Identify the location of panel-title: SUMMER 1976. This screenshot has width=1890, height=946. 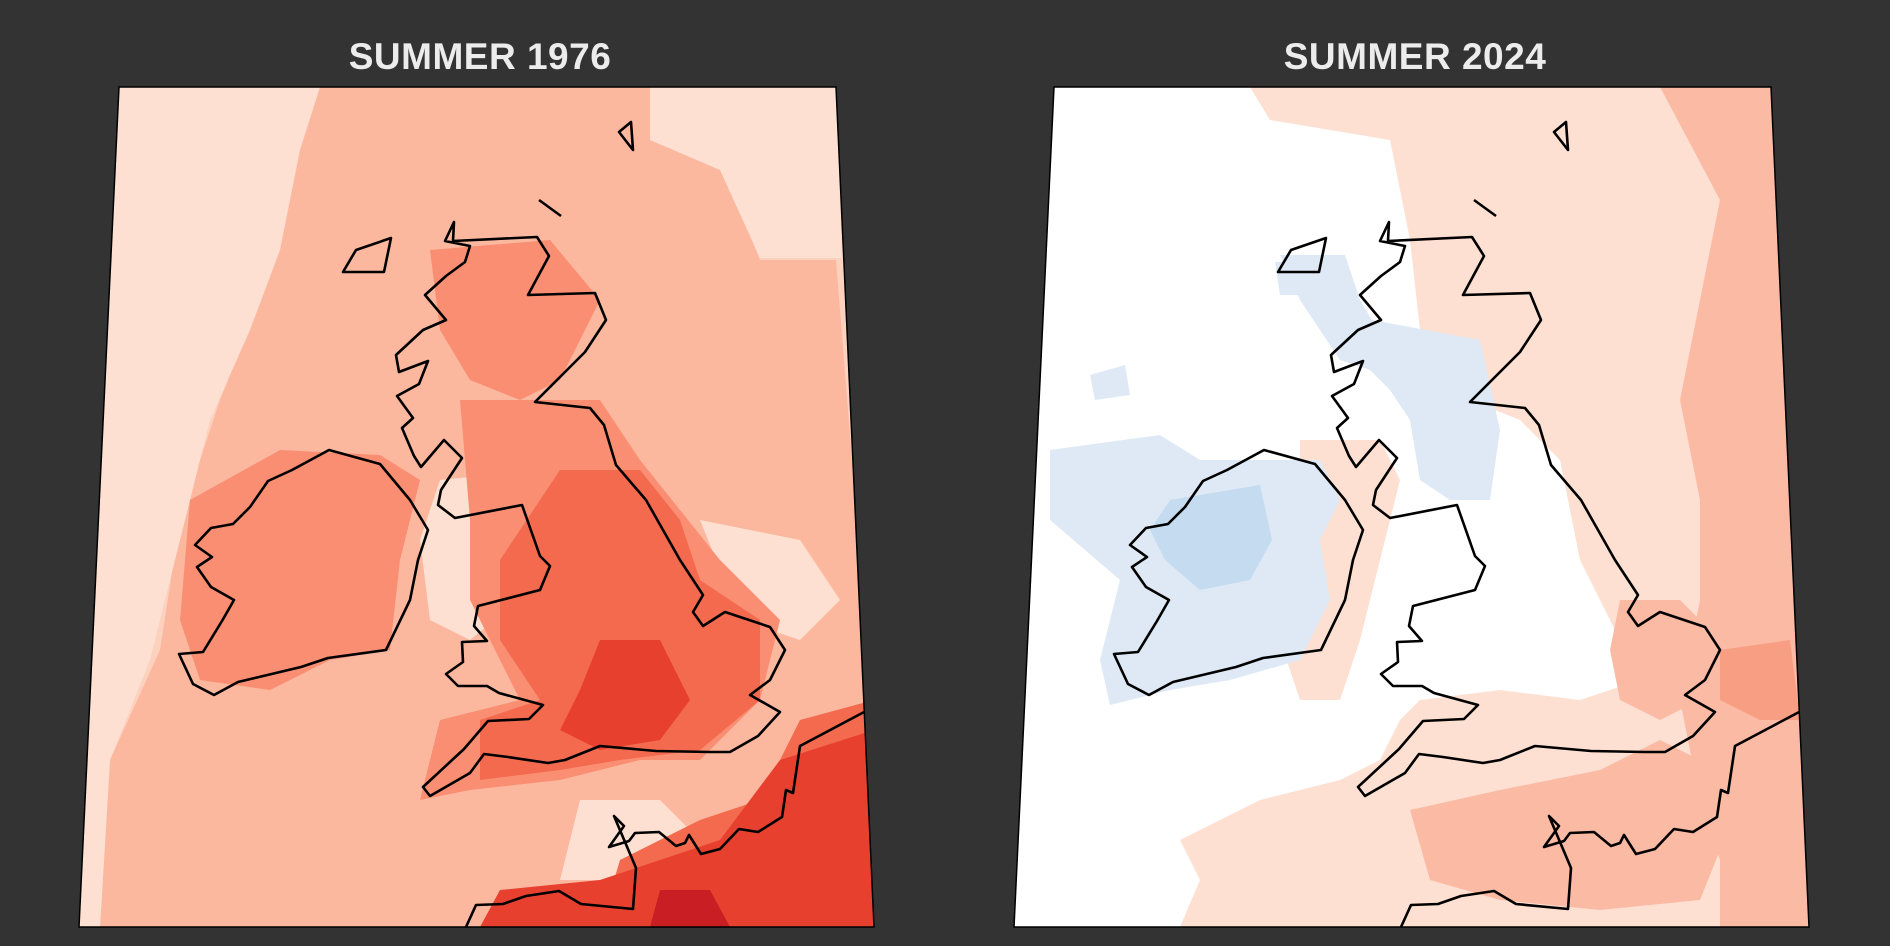
(480, 56).